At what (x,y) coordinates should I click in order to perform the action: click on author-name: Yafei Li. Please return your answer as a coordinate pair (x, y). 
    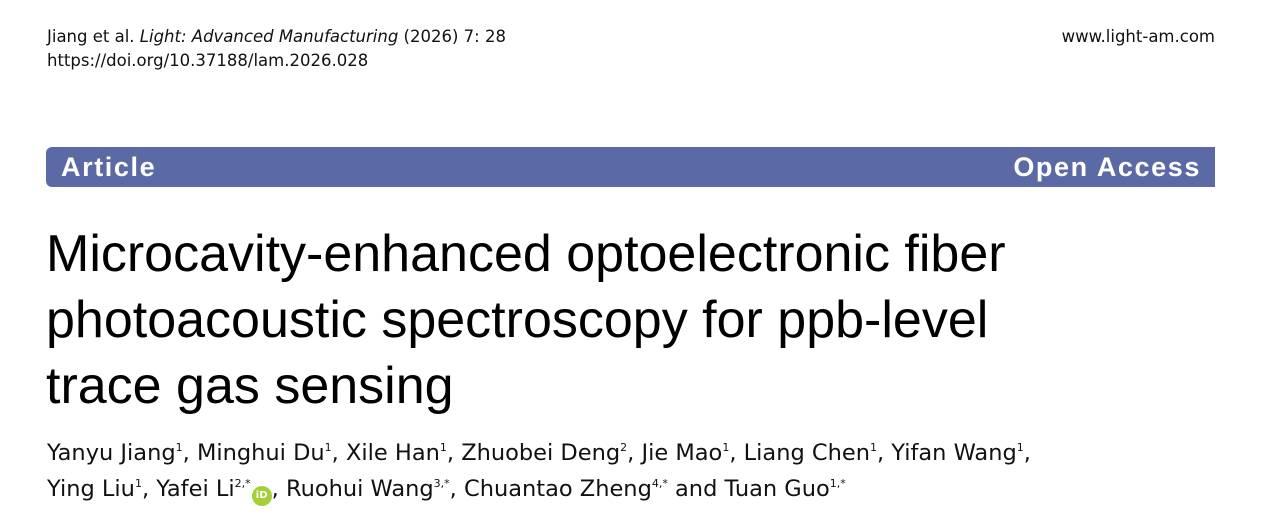
    Looking at the image, I should click on (195, 489).